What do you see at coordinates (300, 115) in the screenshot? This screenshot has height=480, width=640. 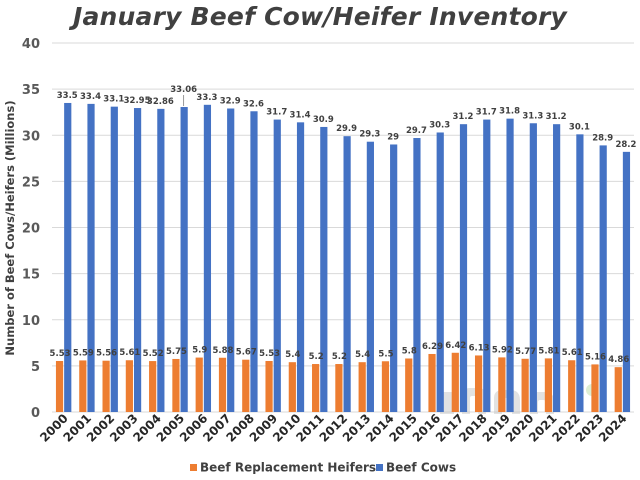 I see `data-label-cows-2010: 31.4` at bounding box center [300, 115].